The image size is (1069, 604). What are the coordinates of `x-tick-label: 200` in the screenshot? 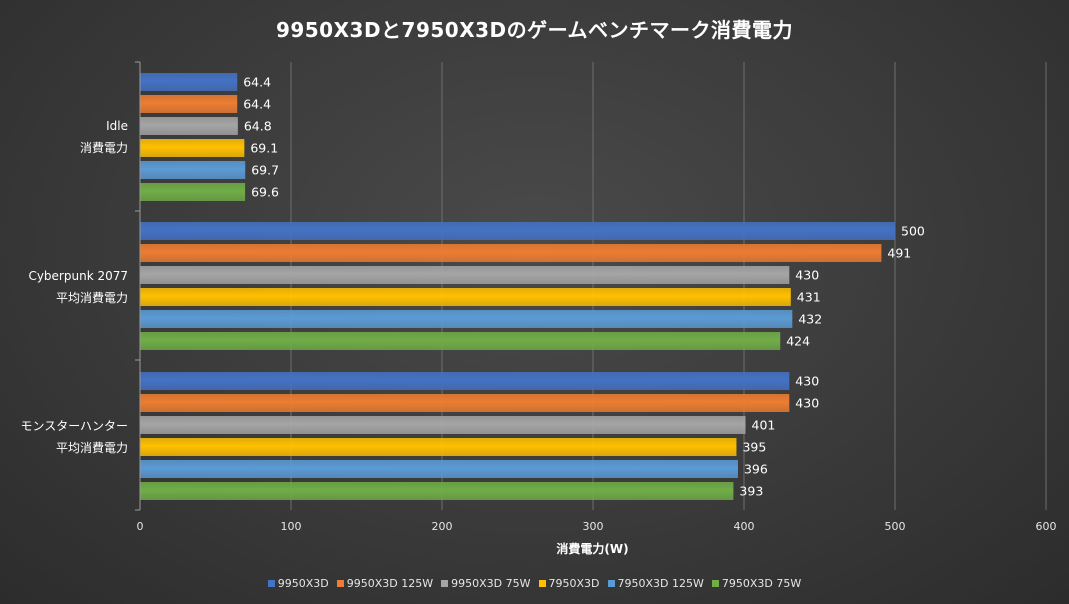 It's located at (442, 526).